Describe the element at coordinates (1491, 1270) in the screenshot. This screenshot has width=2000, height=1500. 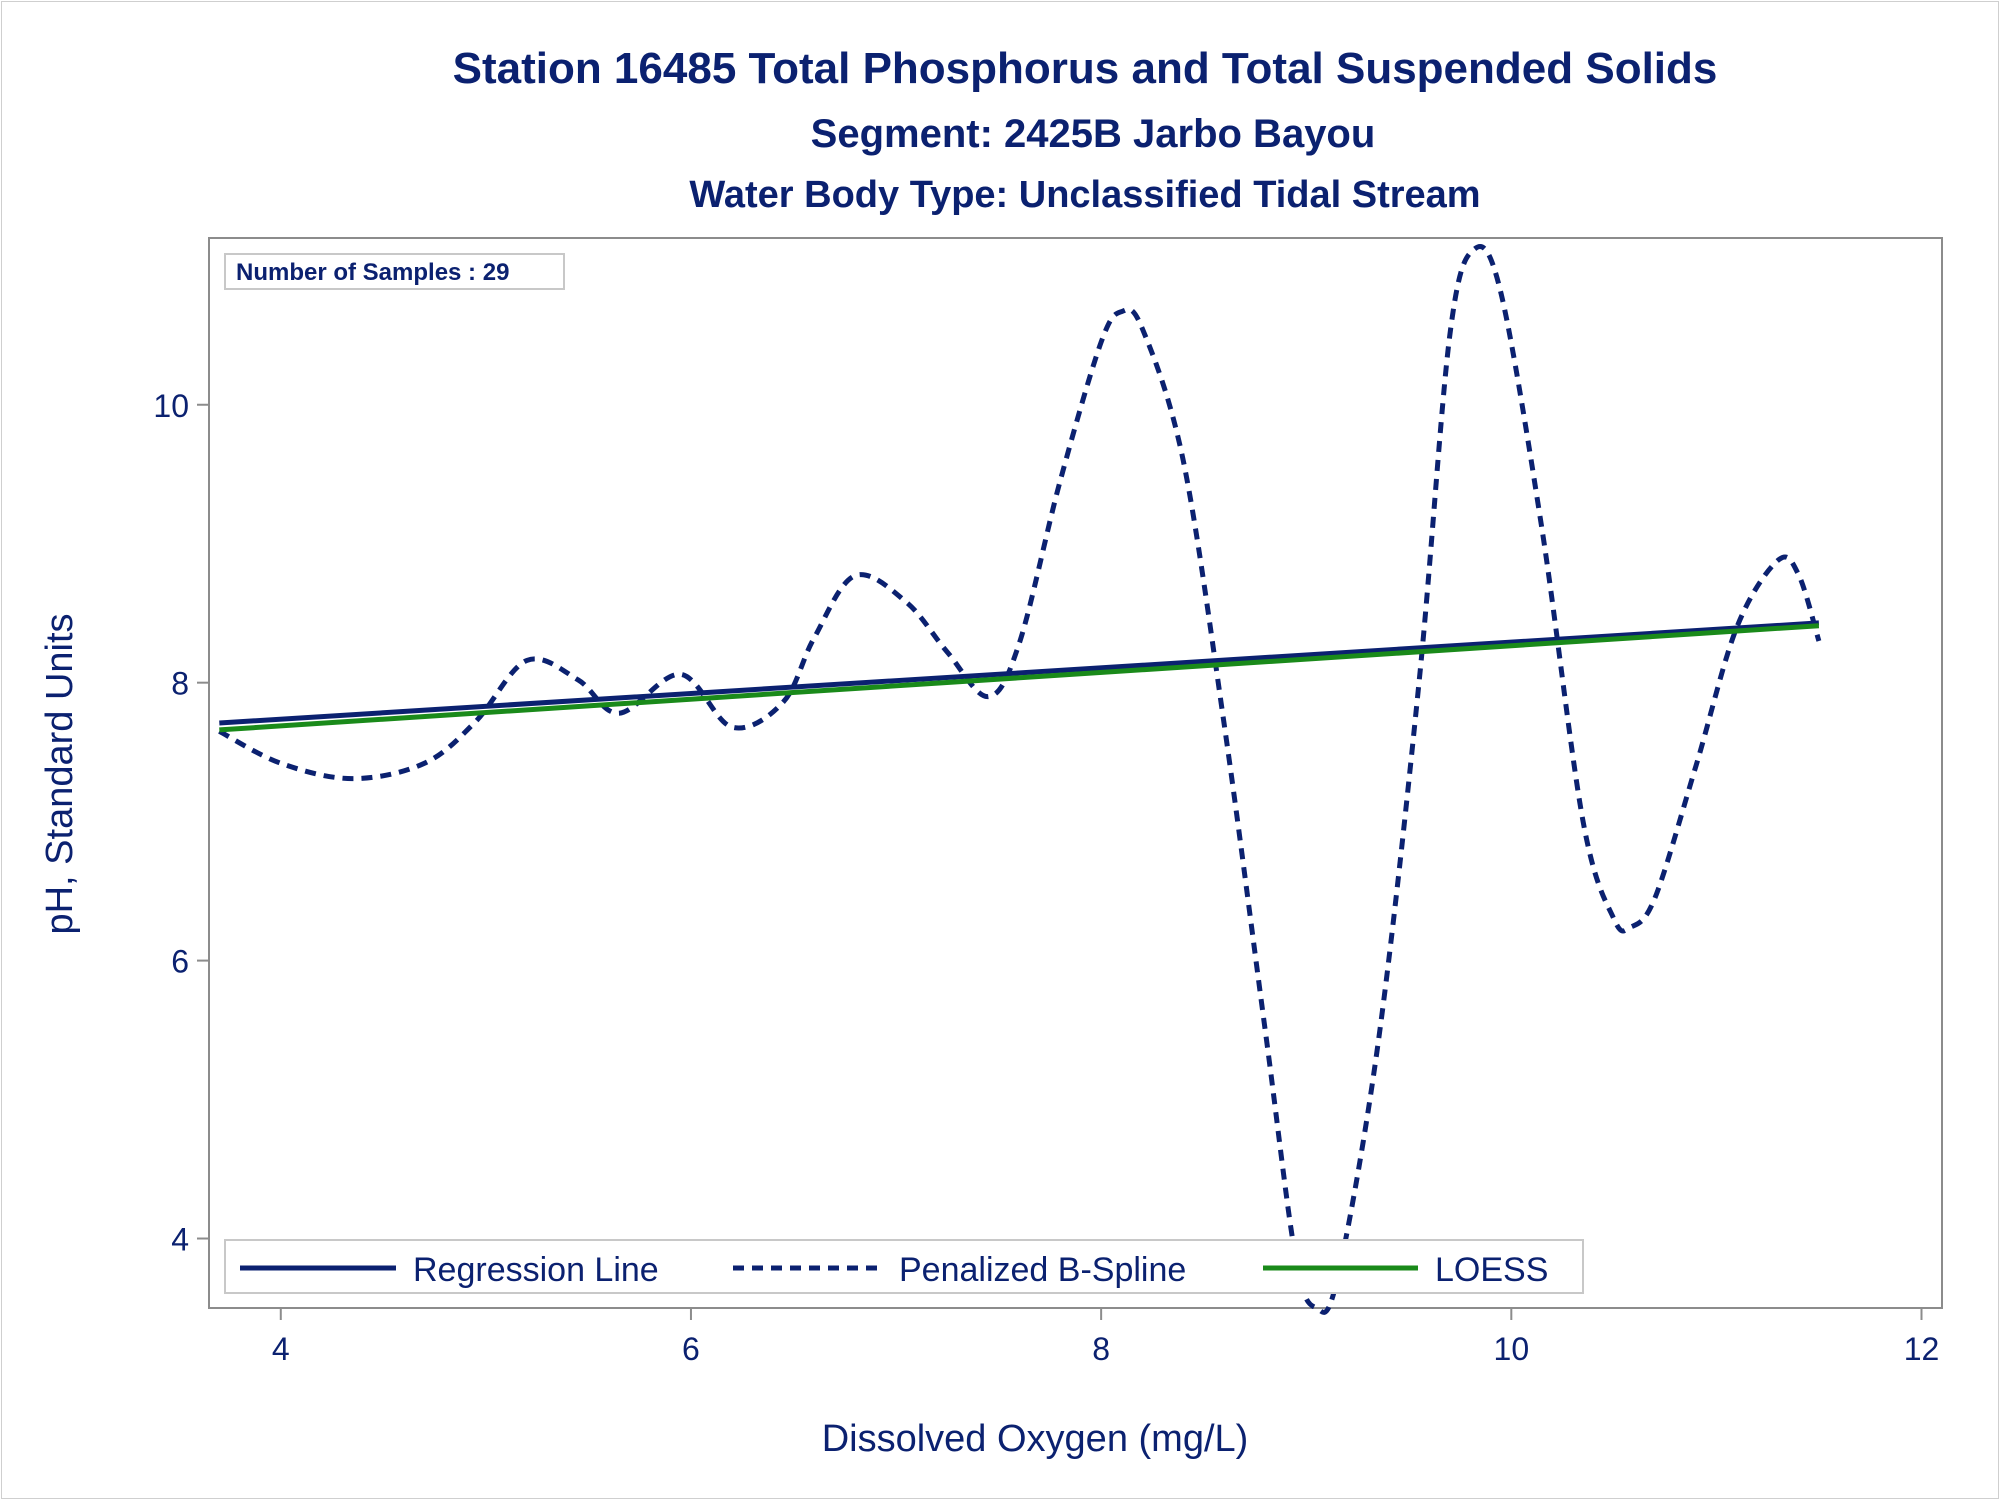
I see `legend-label-loess: LOESS` at that location.